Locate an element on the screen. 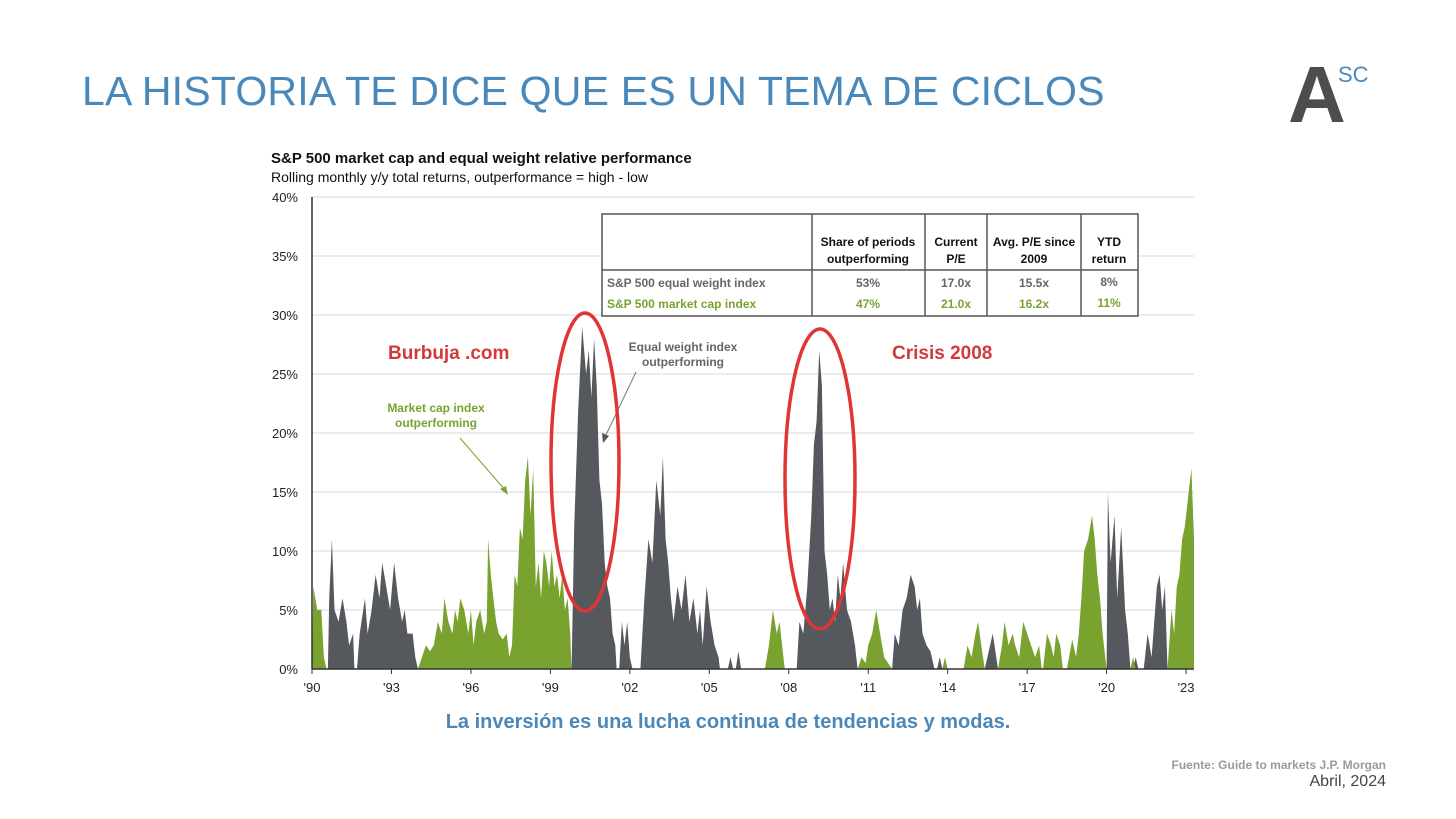  equal-weight-arrow is located at coordinates (620, 404).